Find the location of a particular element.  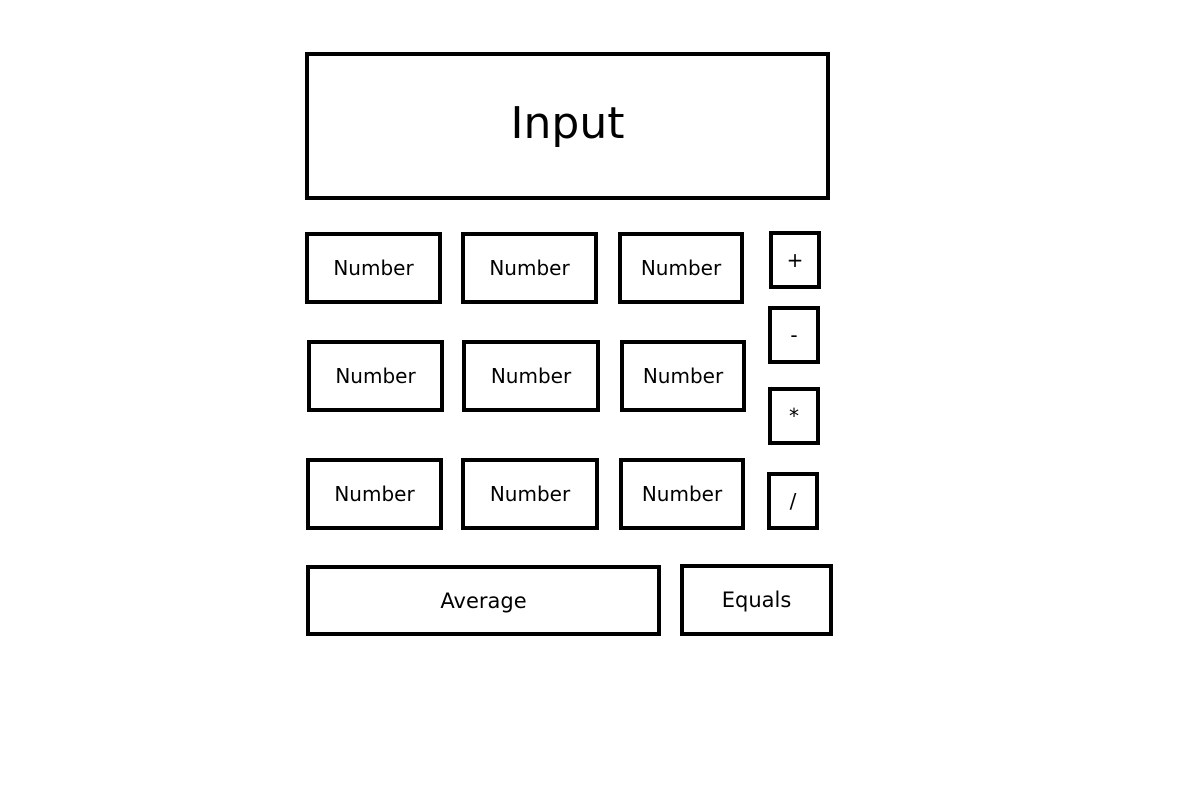

number-button-9: Number is located at coordinates (682, 494).